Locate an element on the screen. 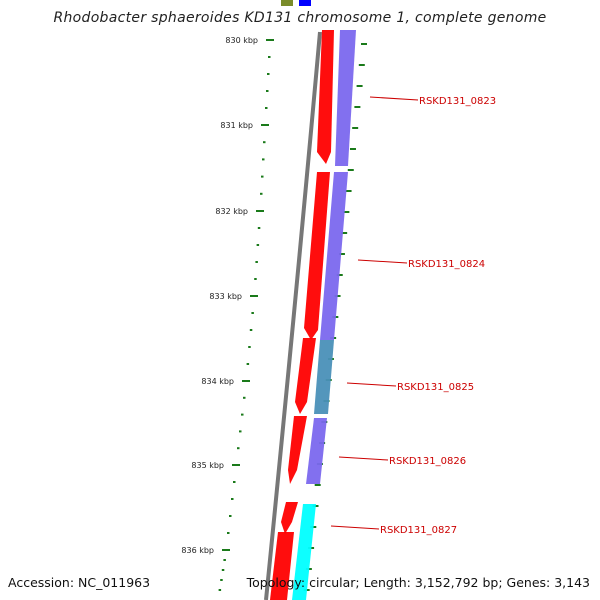  olive-feature is located at coordinates (287, 3).